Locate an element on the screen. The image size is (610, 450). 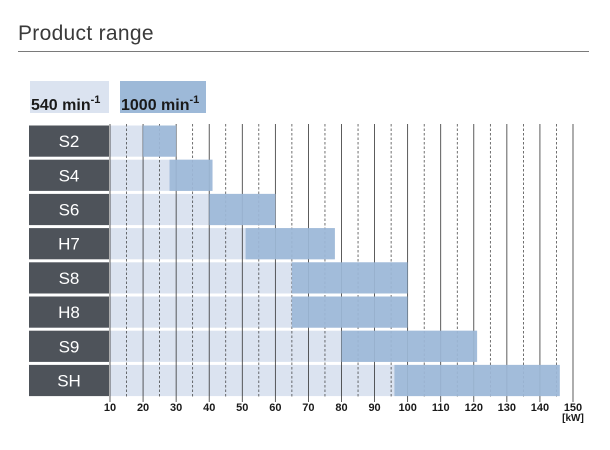
bar-1000-h7 is located at coordinates (290, 244).